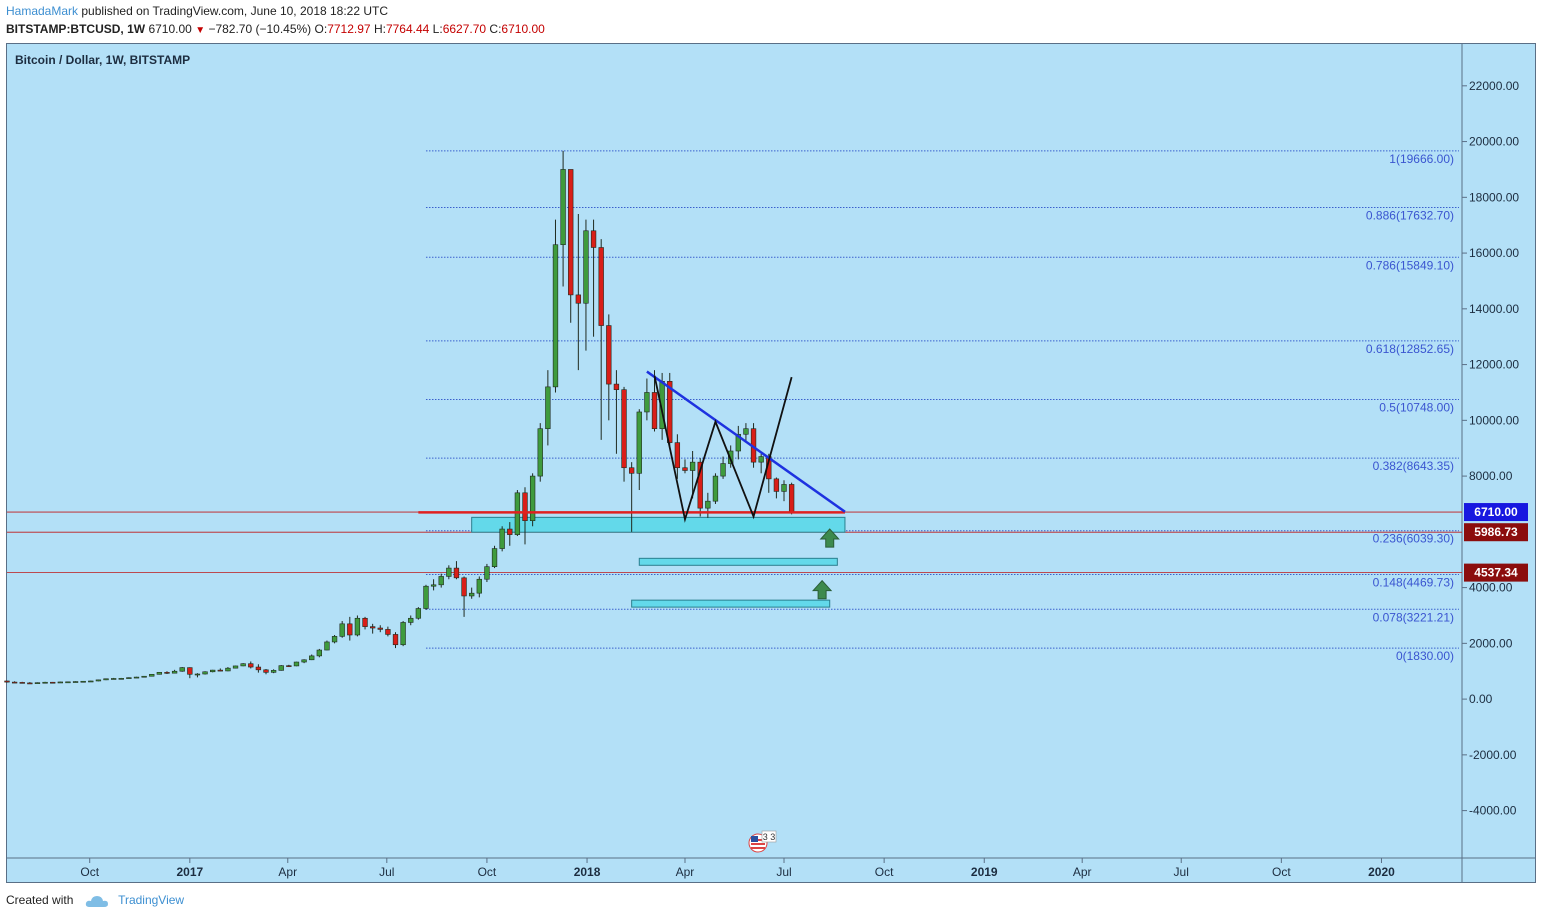  Describe the element at coordinates (1491, 588) in the screenshot. I see `y-tick-label: 4000.00` at that location.